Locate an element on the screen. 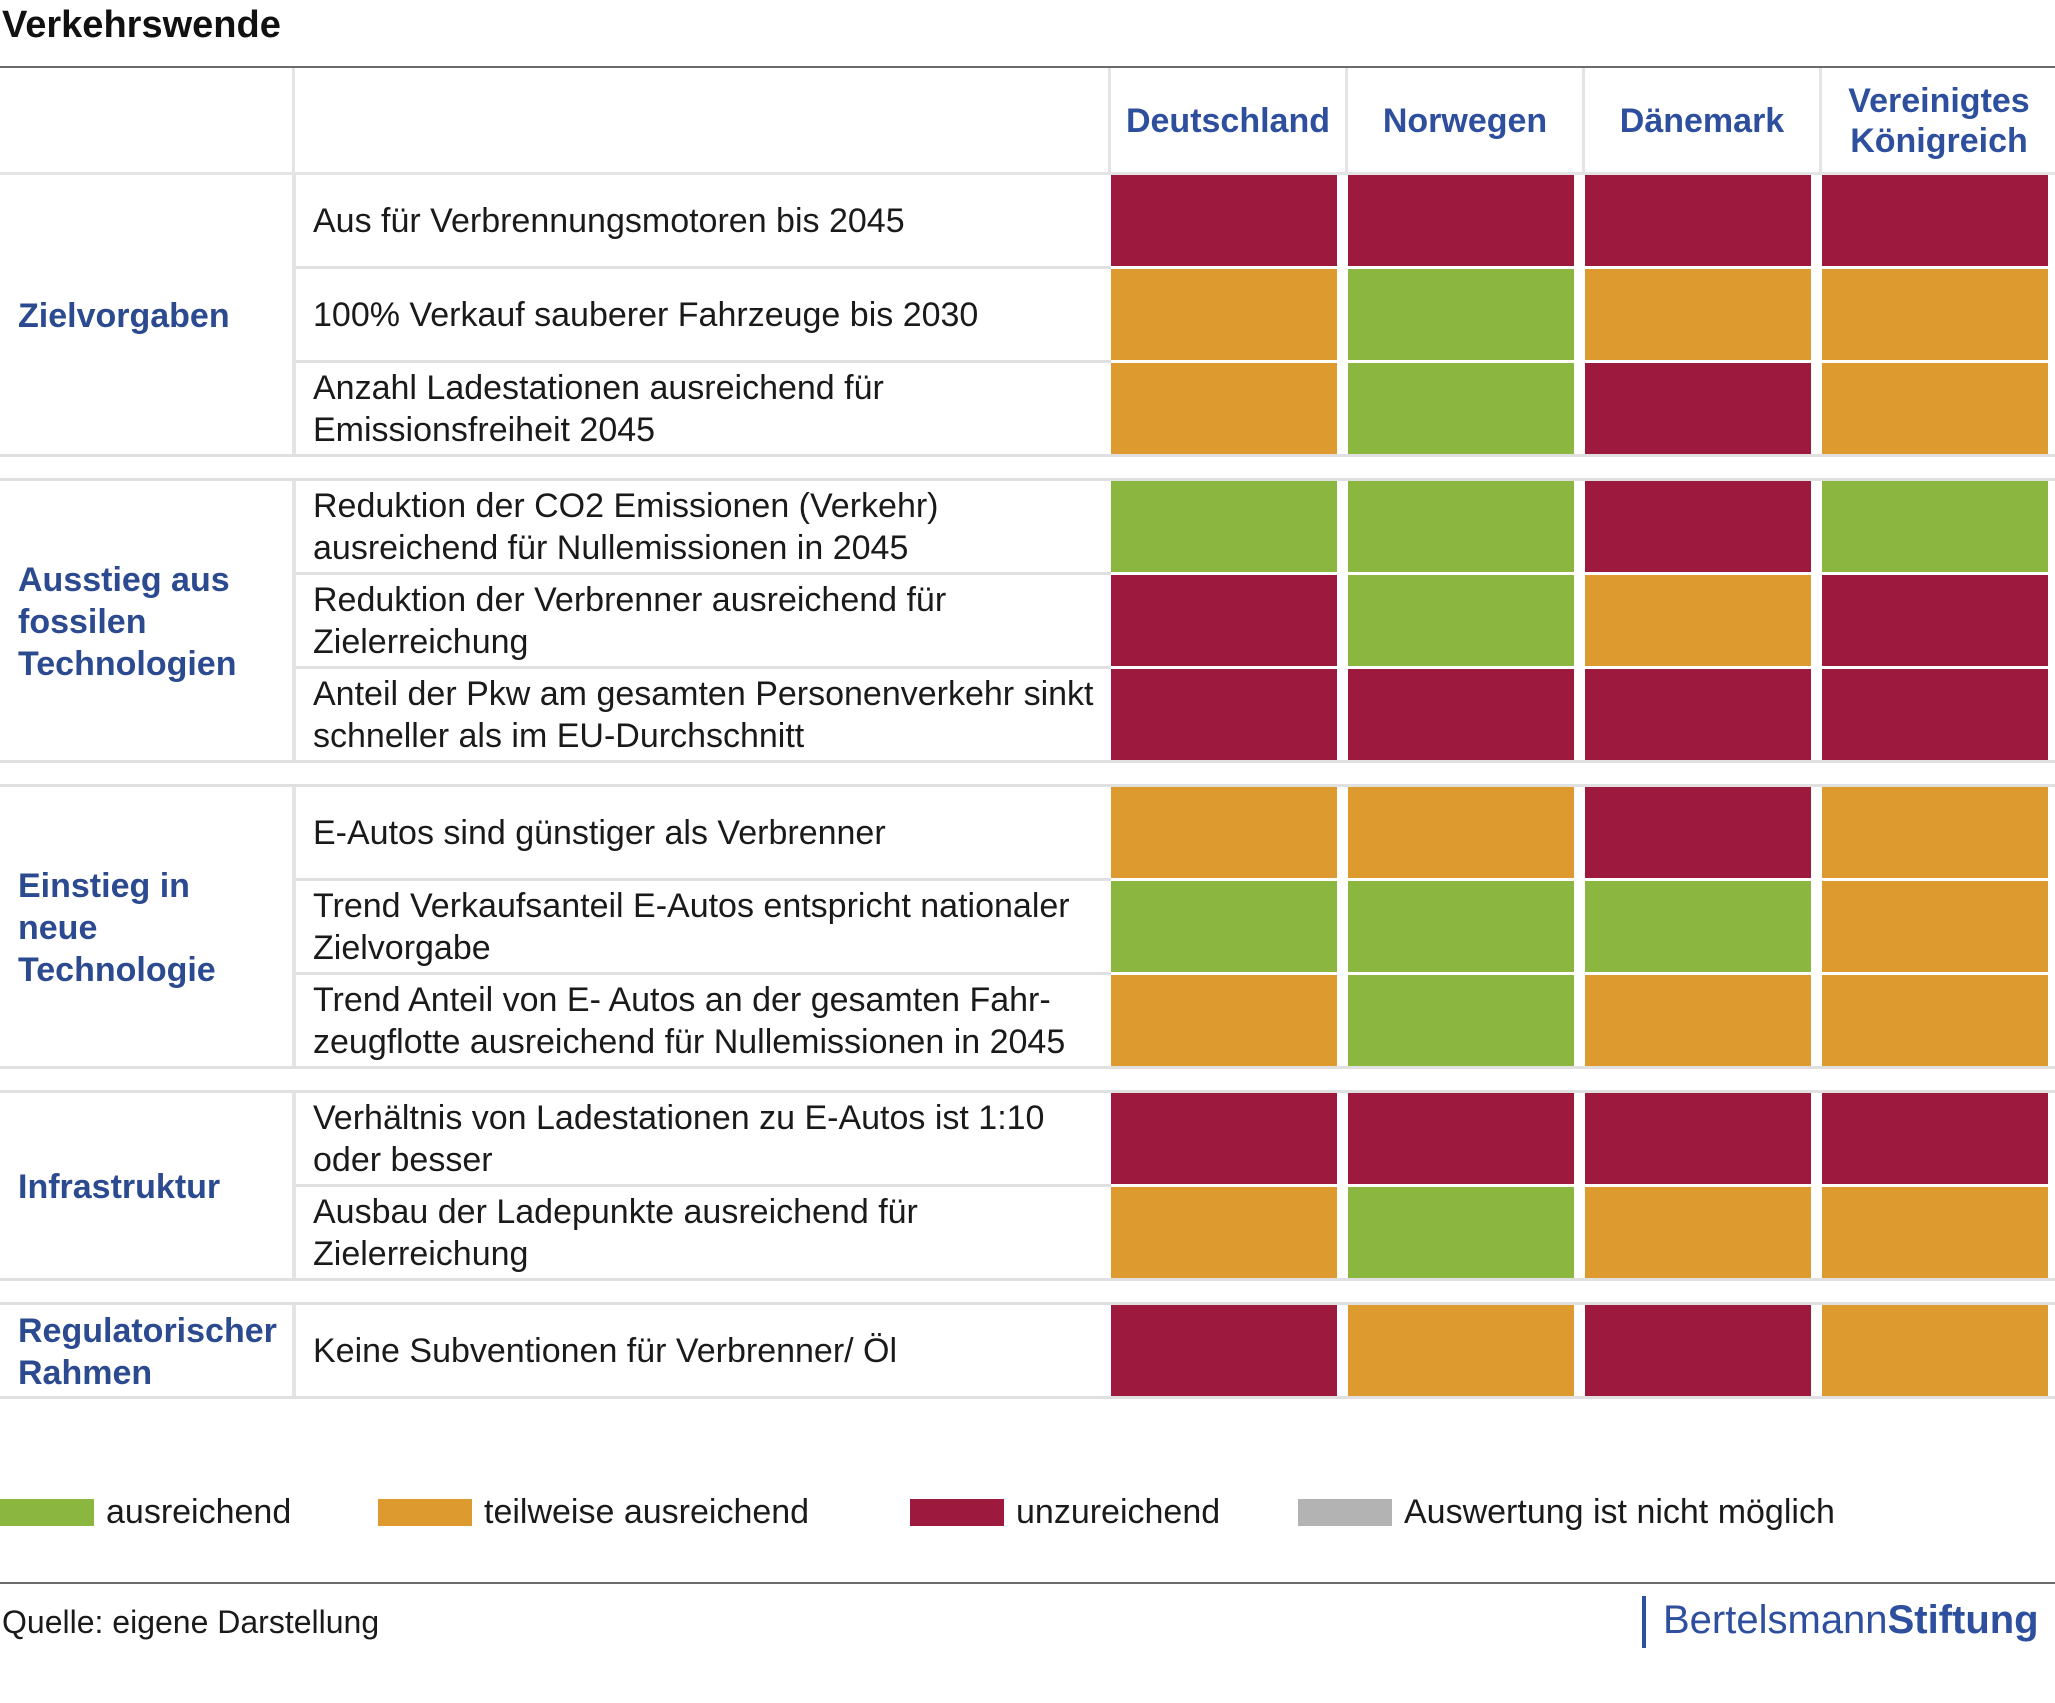 Image resolution: width=2055 pixels, height=1703 pixels. header-rule is located at coordinates (1027, 173).